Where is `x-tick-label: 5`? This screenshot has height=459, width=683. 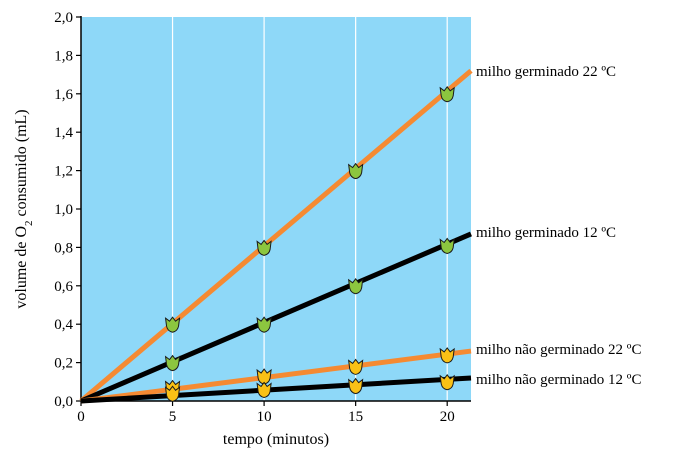 x-tick-label: 5 is located at coordinates (173, 417).